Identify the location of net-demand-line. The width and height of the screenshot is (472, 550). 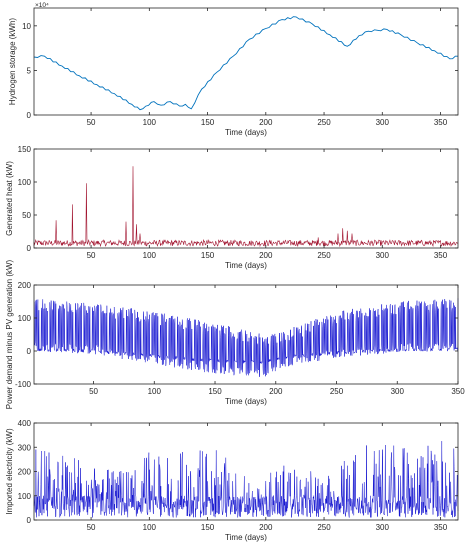
(246, 337).